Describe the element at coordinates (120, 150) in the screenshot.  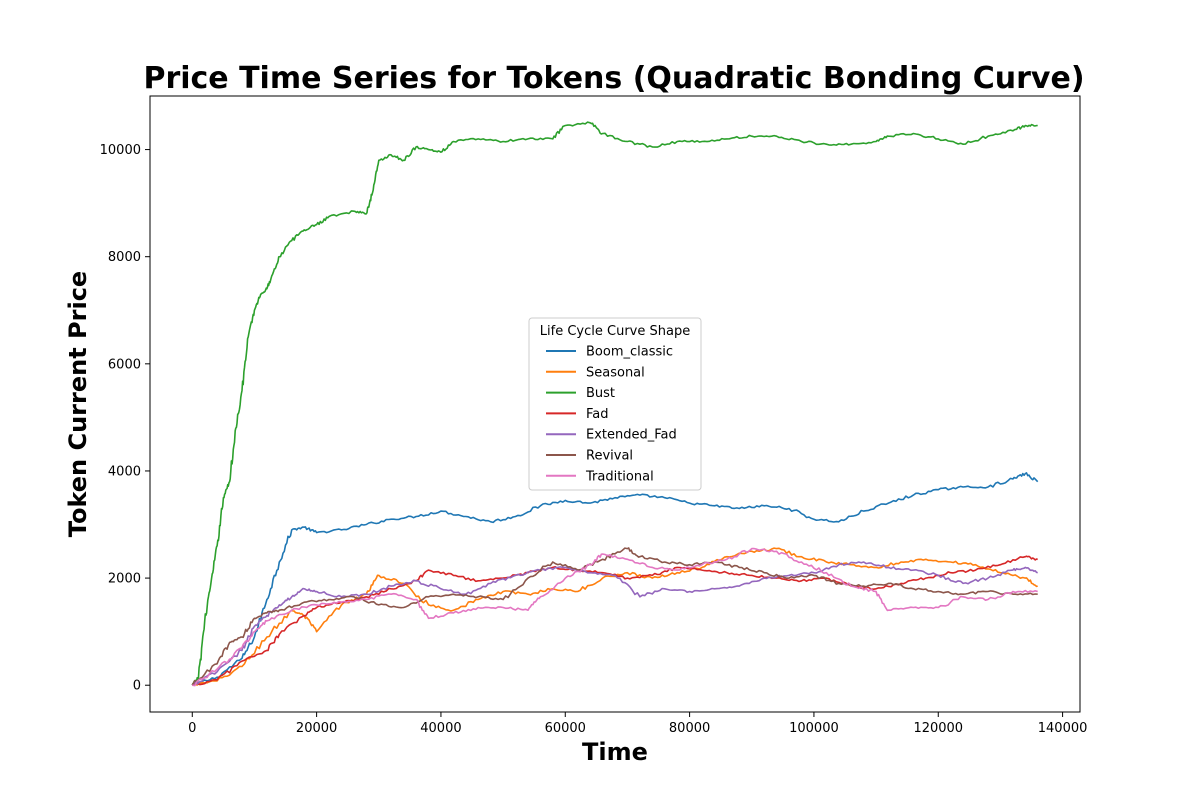
I see `y-tick-label: 10000` at that location.